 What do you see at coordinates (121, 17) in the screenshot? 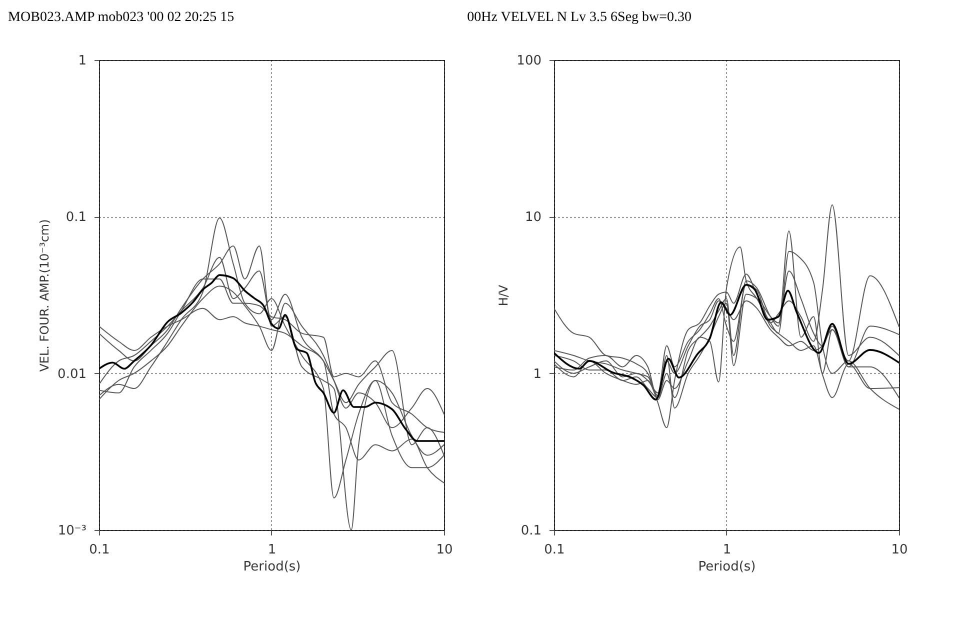
I see `chart-title: MOB023.AMP mob023 '00 02 20:25 15` at bounding box center [121, 17].